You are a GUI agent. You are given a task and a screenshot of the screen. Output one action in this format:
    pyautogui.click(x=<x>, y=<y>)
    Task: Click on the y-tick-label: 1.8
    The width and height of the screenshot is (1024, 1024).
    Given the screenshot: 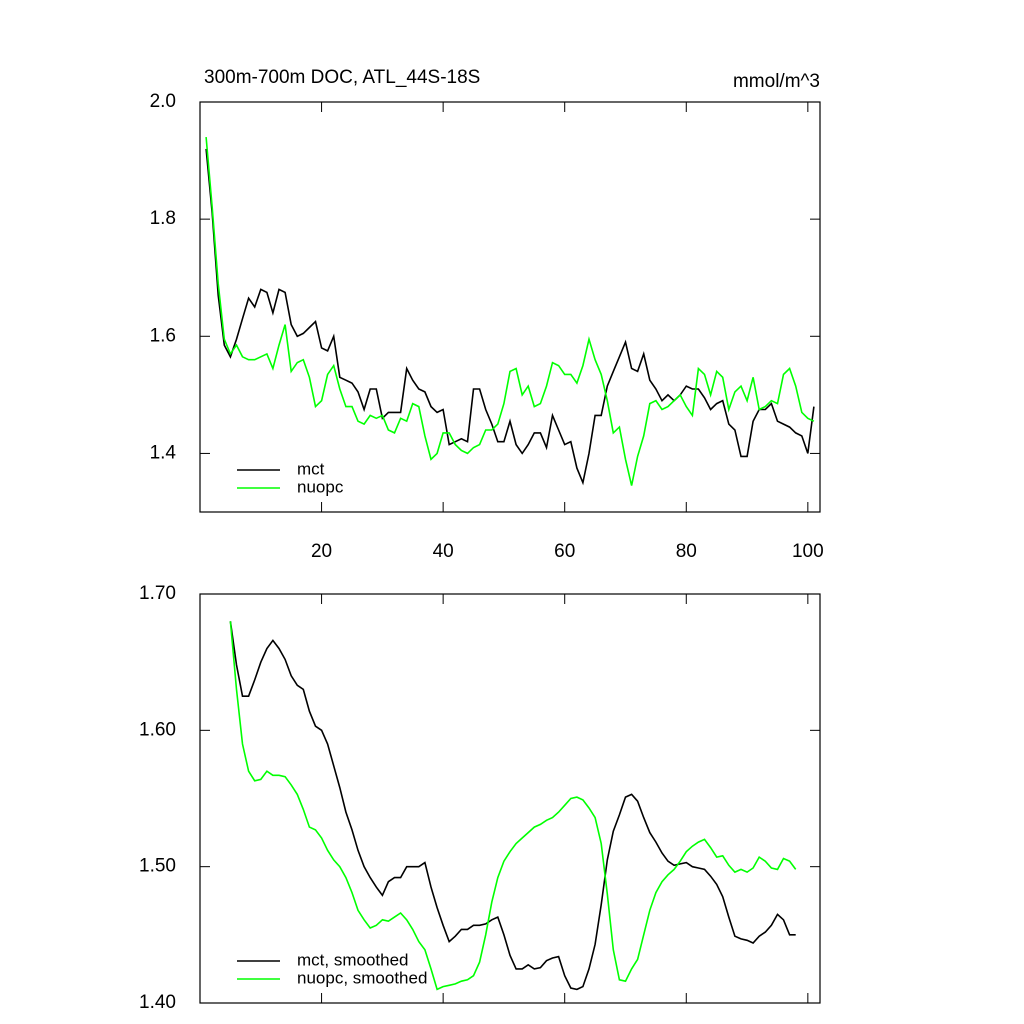 What is the action you would take?
    pyautogui.click(x=163, y=218)
    